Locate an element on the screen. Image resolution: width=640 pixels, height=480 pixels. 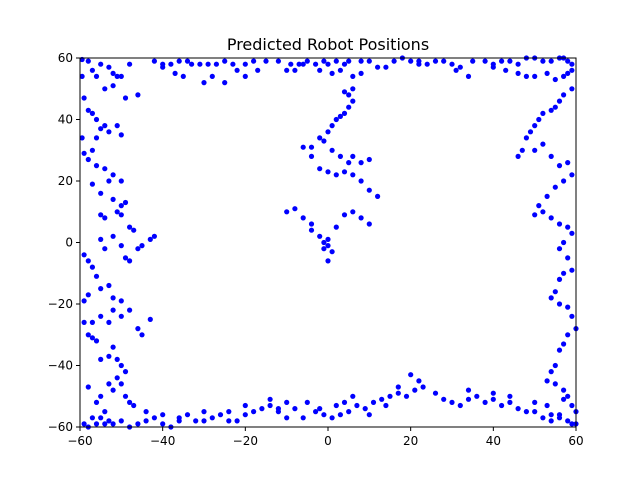
y-tick-label: −60 is located at coordinates (60, 427).